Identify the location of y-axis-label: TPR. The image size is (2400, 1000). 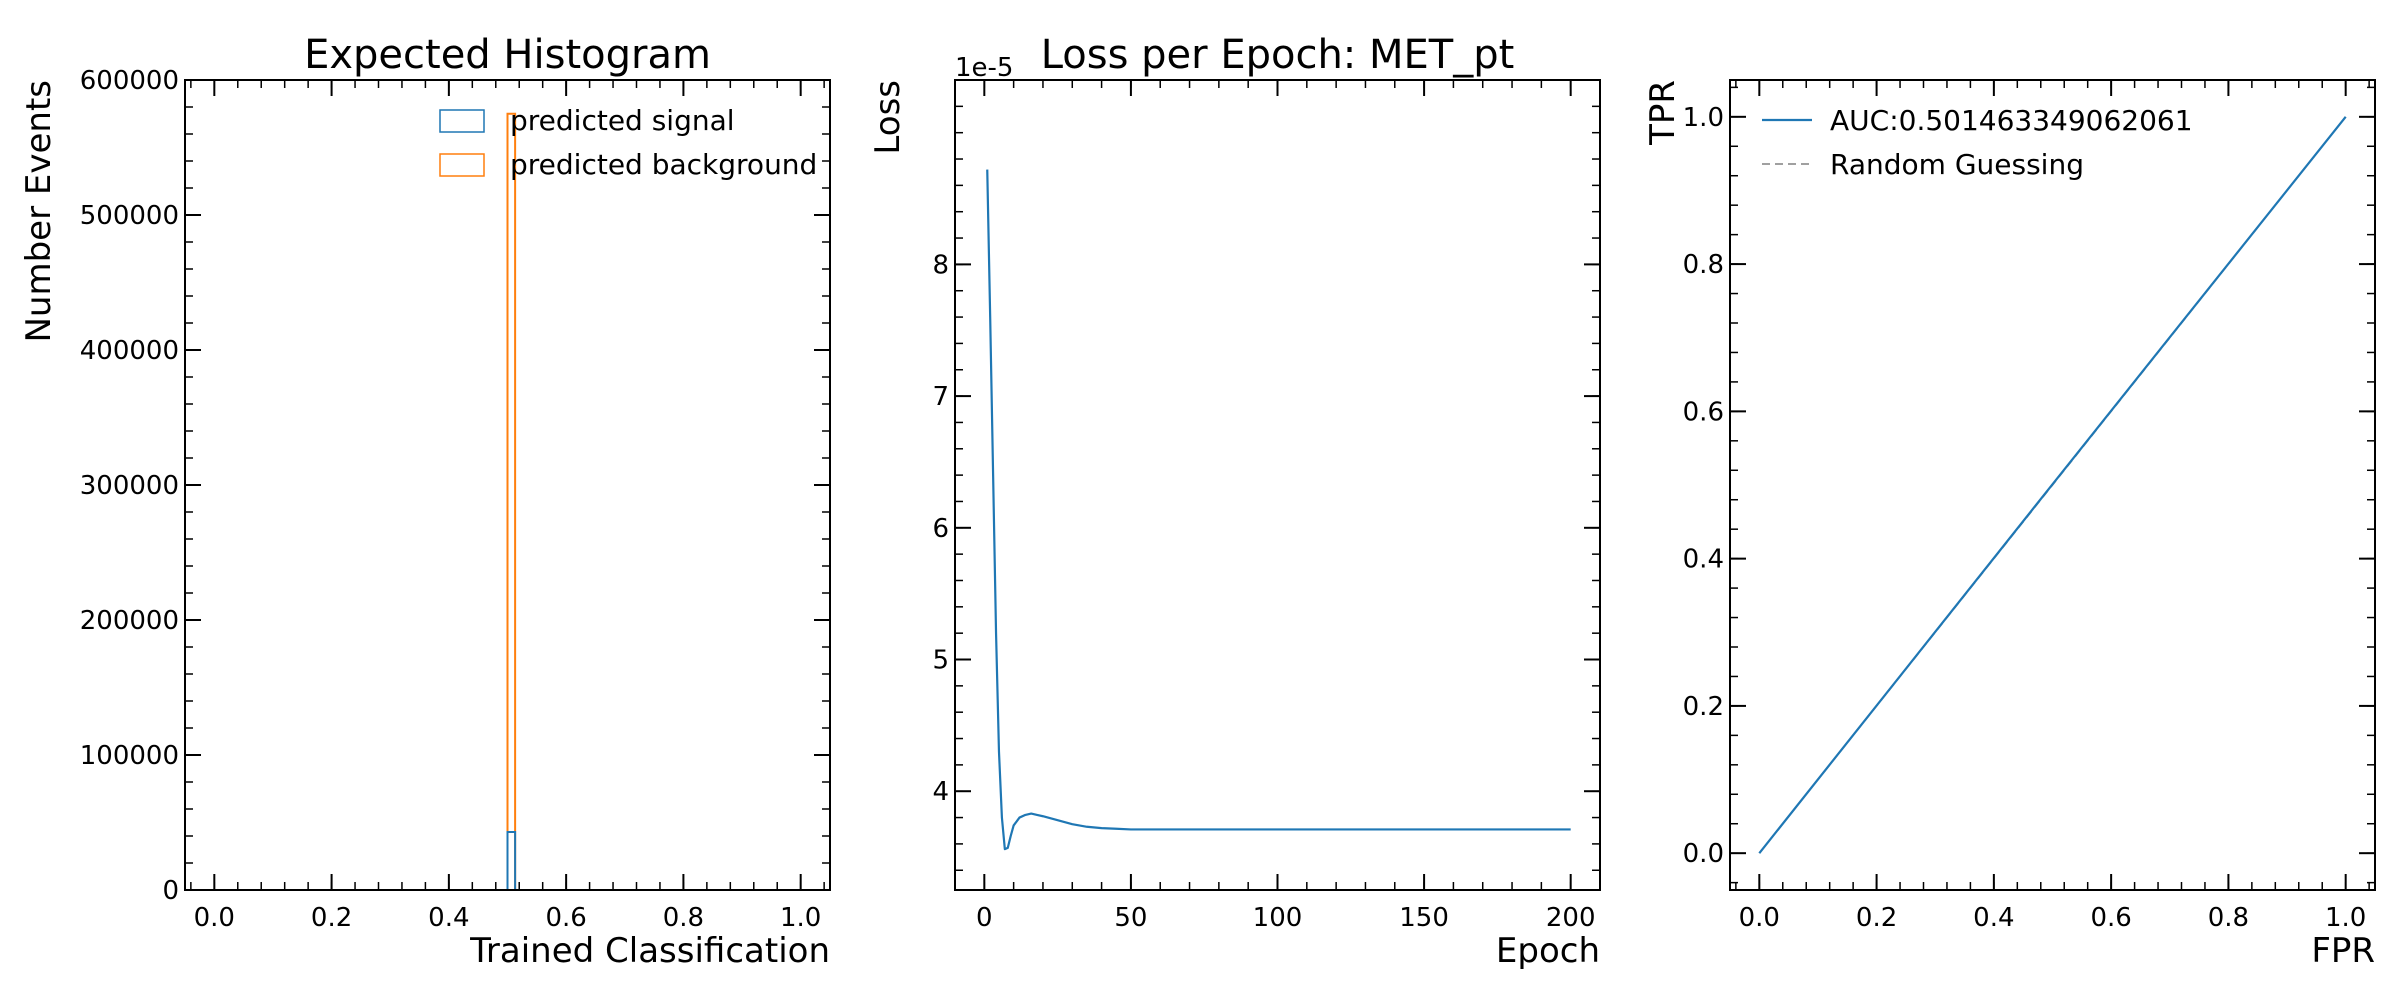
(1663, 113).